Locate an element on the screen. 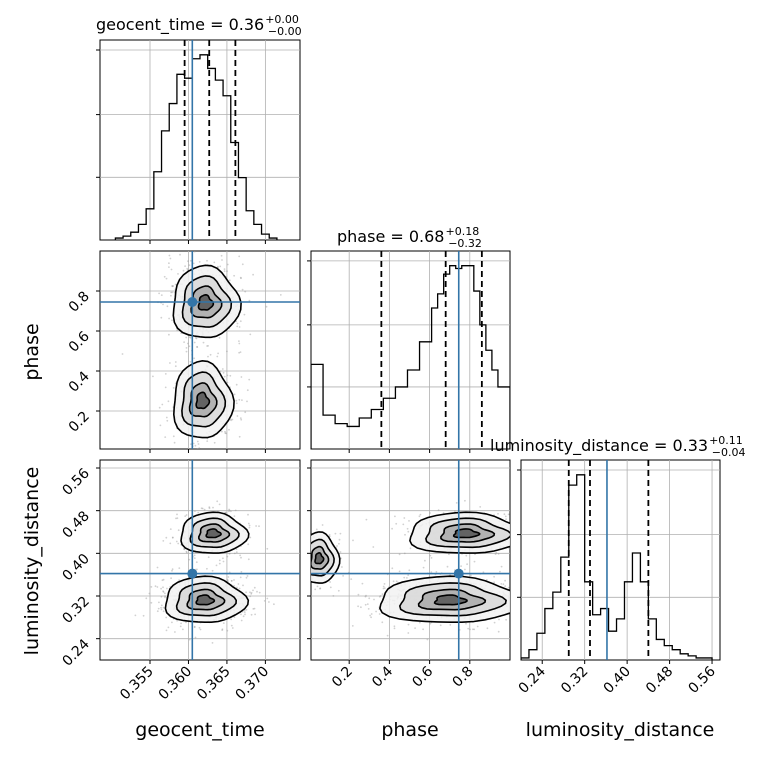 The image size is (760, 760). x-tick-label: 0.24 is located at coordinates (532, 679).